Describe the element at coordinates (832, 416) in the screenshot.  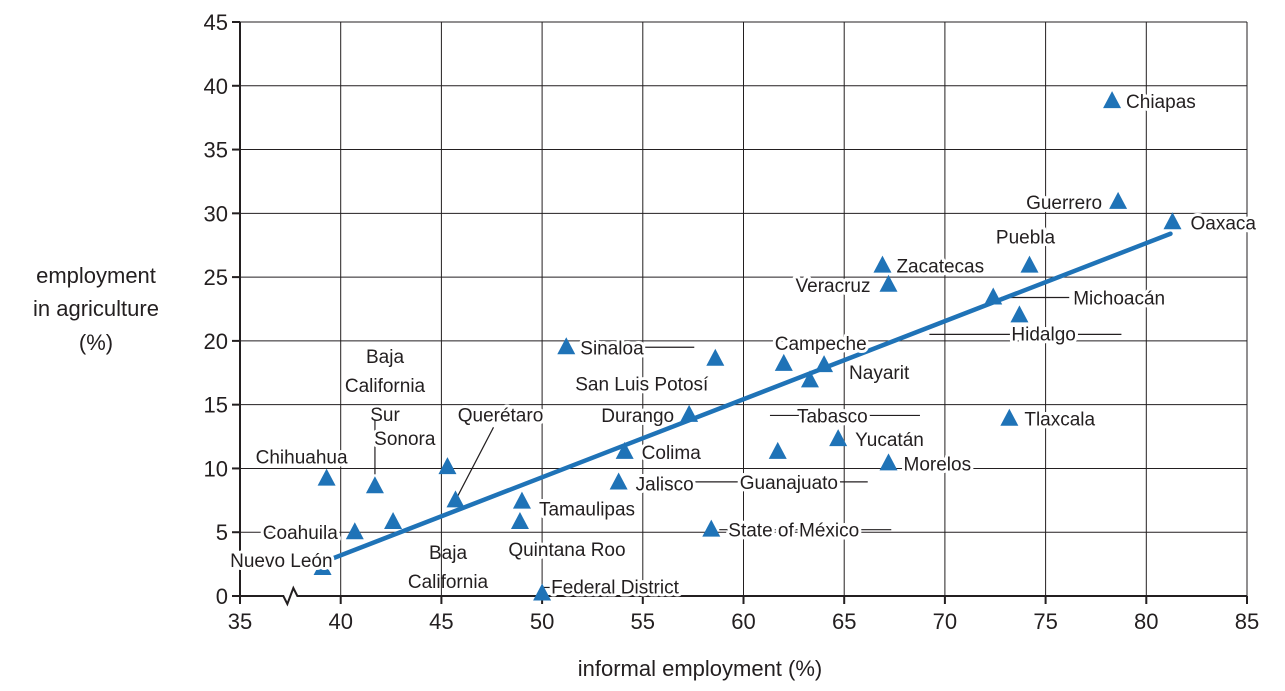
I see `data-point-label: Tabasco` at that location.